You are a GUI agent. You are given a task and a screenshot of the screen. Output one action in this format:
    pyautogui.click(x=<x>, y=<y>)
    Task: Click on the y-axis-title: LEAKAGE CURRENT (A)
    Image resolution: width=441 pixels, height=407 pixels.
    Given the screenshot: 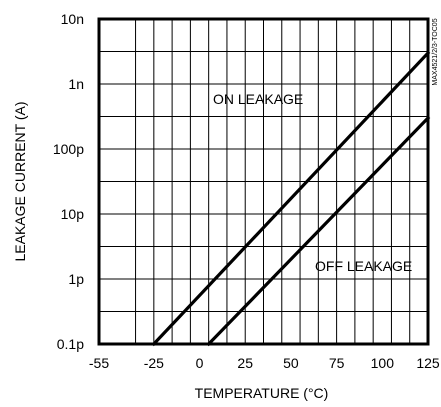 What is the action you would take?
    pyautogui.click(x=20, y=182)
    